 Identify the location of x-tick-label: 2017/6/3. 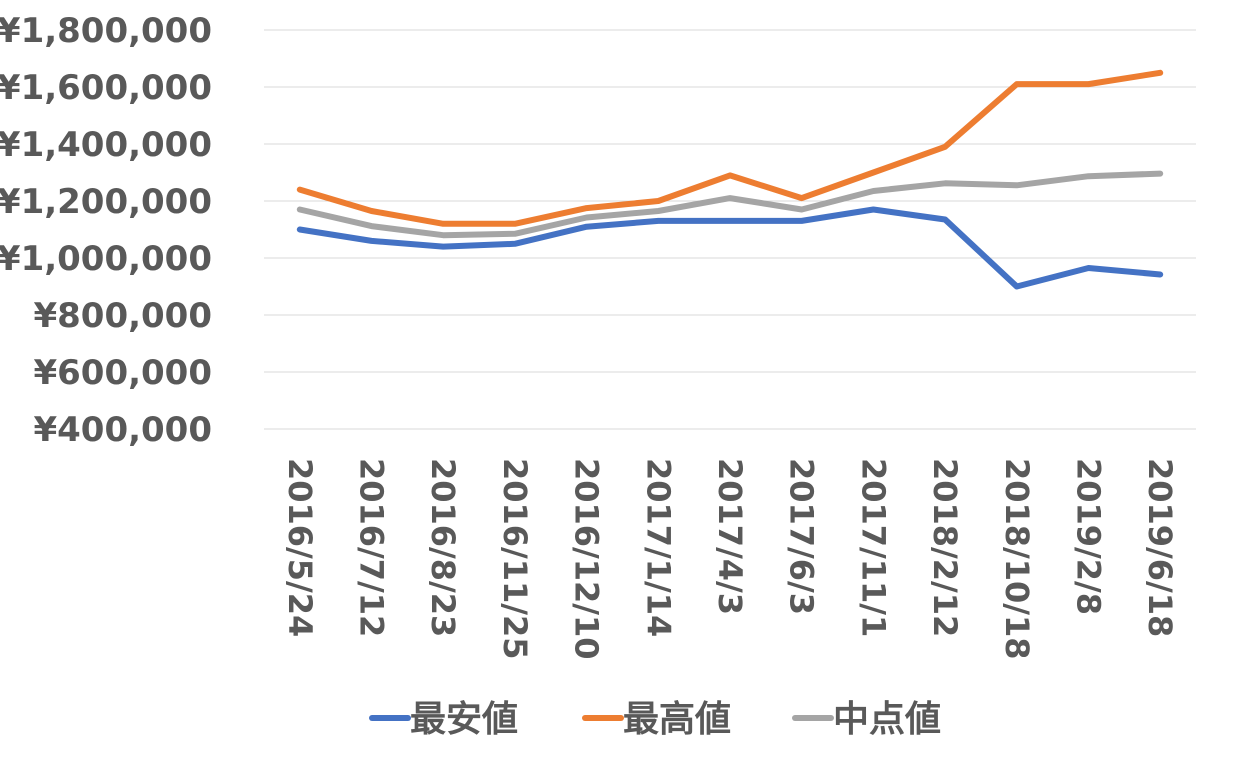
(802, 536).